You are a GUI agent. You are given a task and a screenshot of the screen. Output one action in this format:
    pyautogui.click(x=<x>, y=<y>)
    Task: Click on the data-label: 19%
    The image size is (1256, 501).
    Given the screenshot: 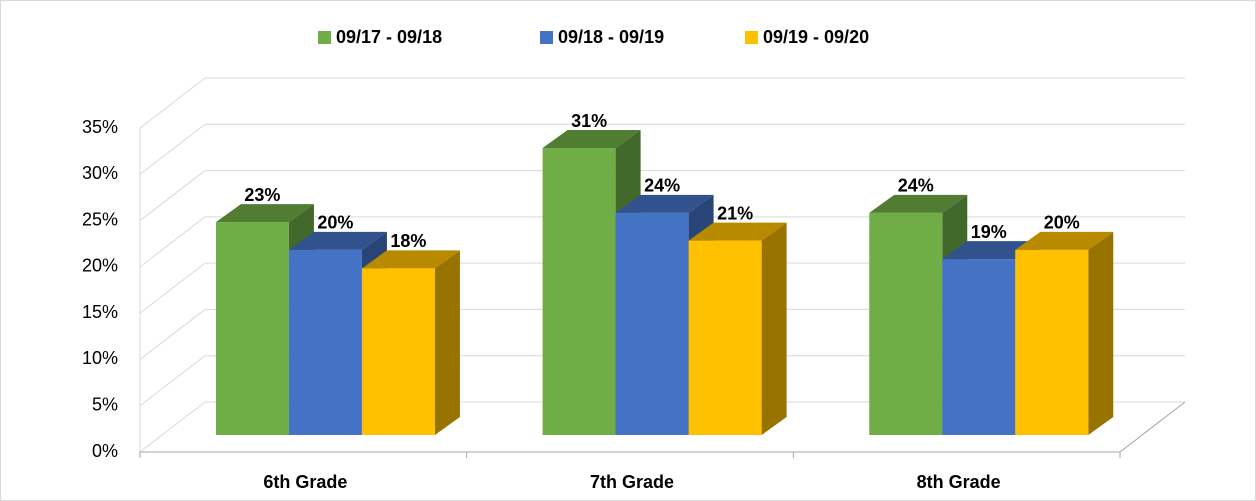 What is the action you would take?
    pyautogui.click(x=989, y=232)
    